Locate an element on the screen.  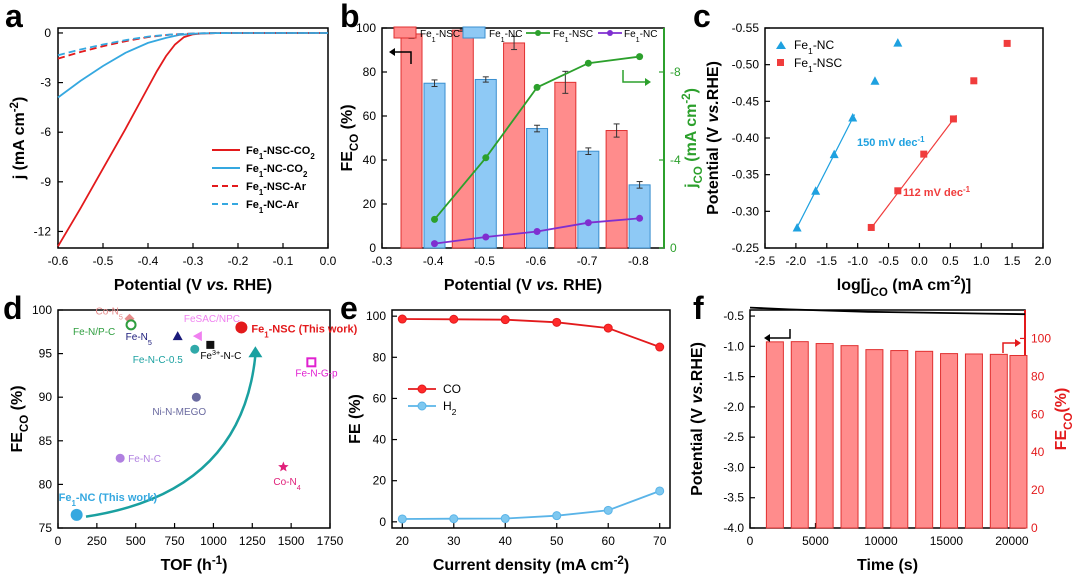
panel-e-ytick-label: 40 is located at coordinates (380, 440).